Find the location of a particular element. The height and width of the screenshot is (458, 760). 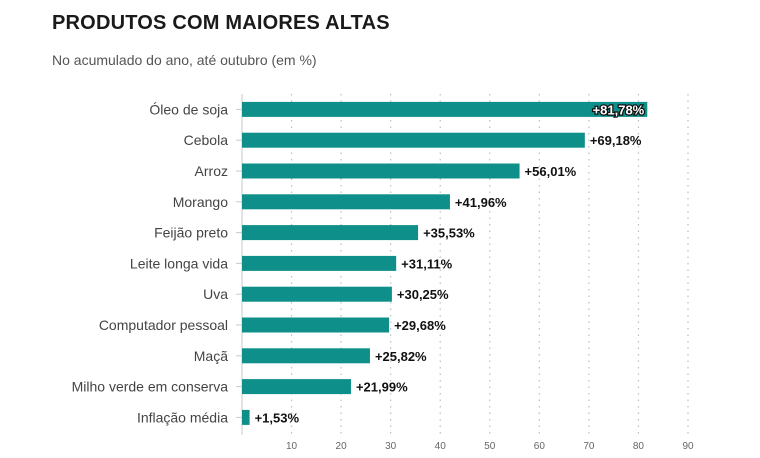

category-label: Cebola is located at coordinates (206, 140).